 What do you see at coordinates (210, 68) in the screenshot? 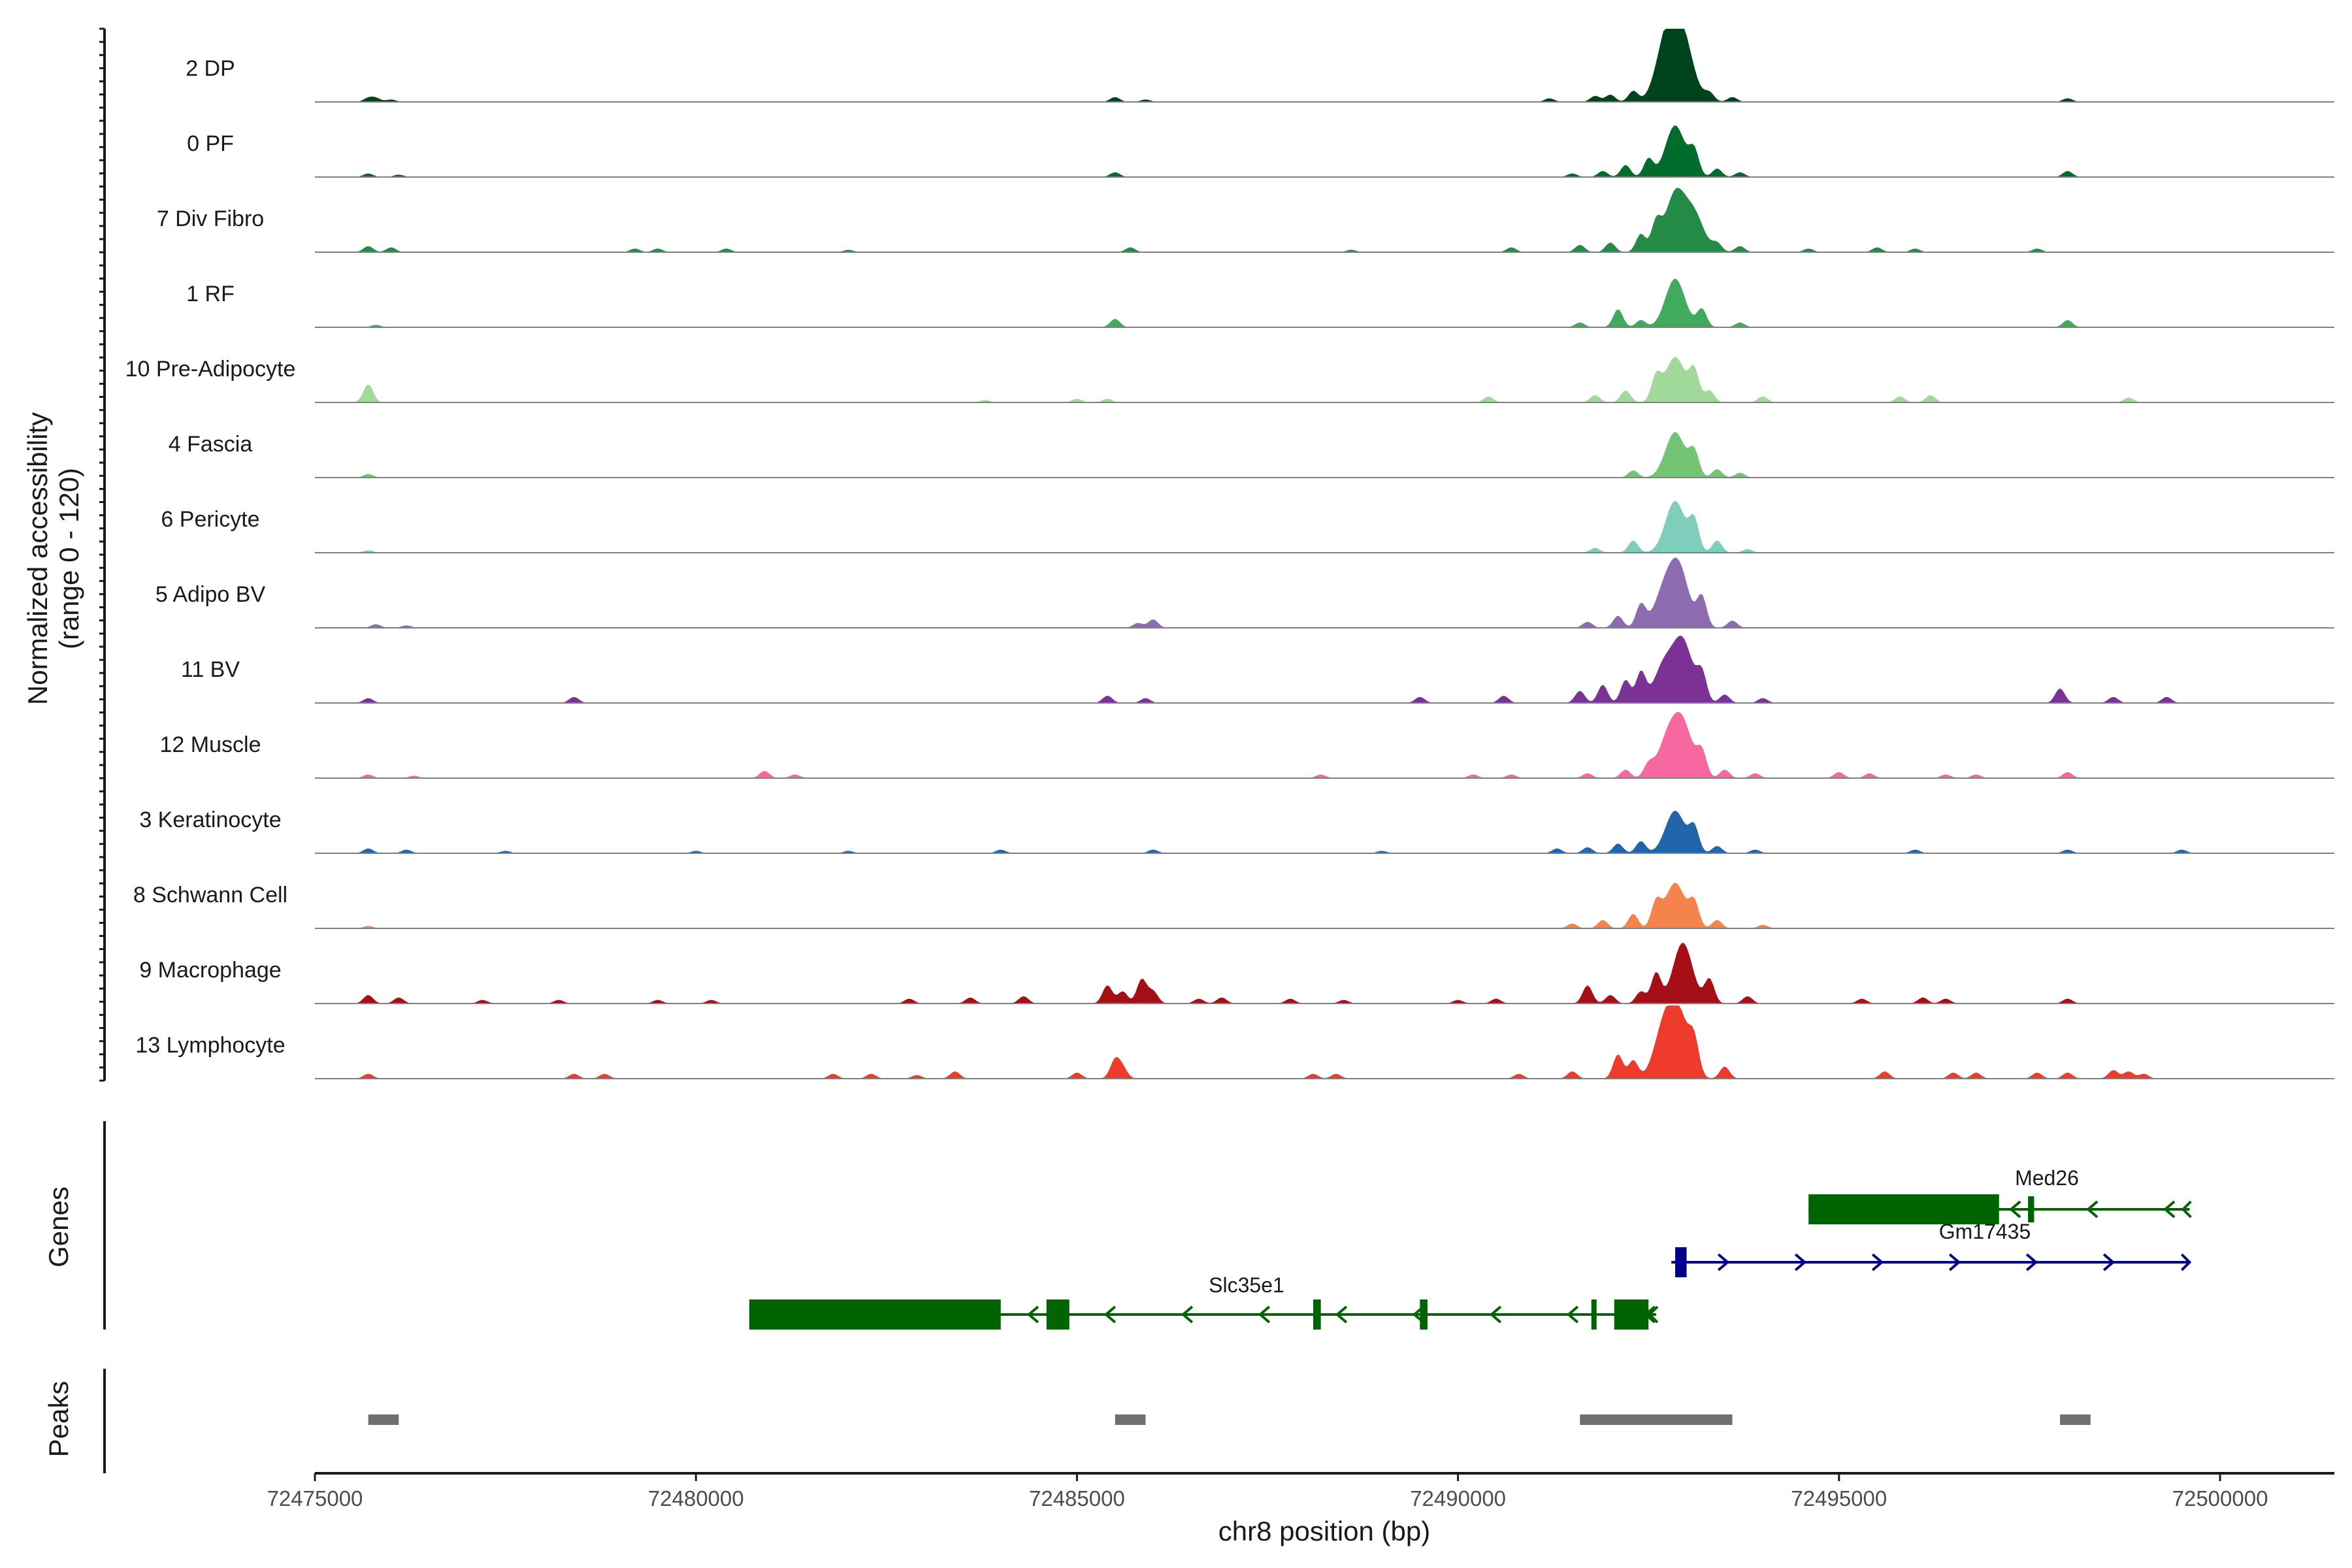
I see `track-label: 2 DP` at bounding box center [210, 68].